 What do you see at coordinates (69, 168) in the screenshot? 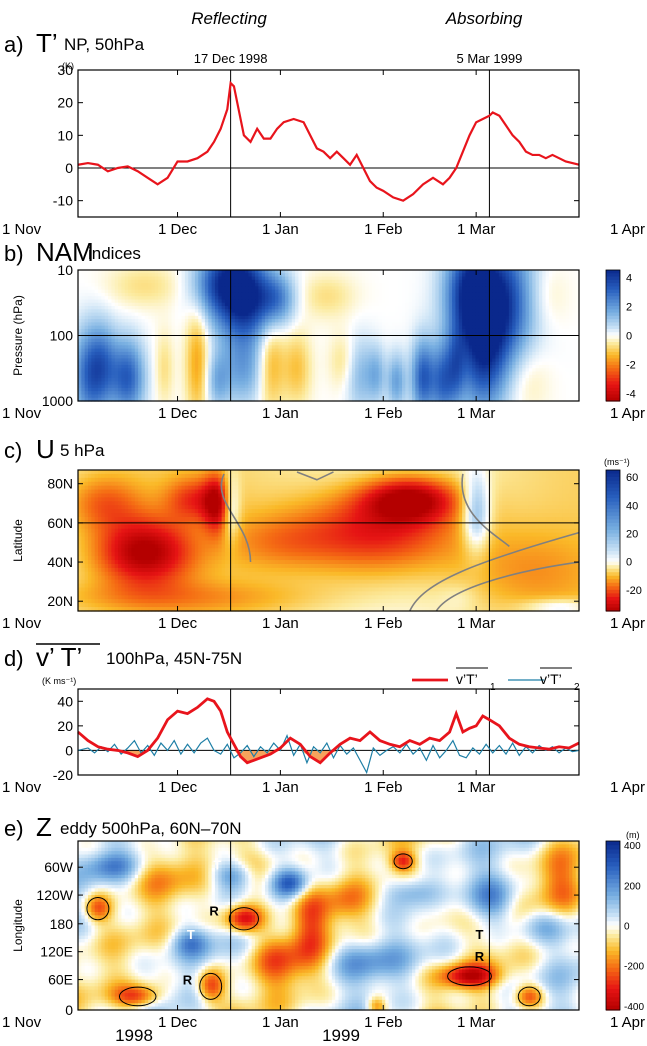
I see `y-tick-label: 0` at bounding box center [69, 168].